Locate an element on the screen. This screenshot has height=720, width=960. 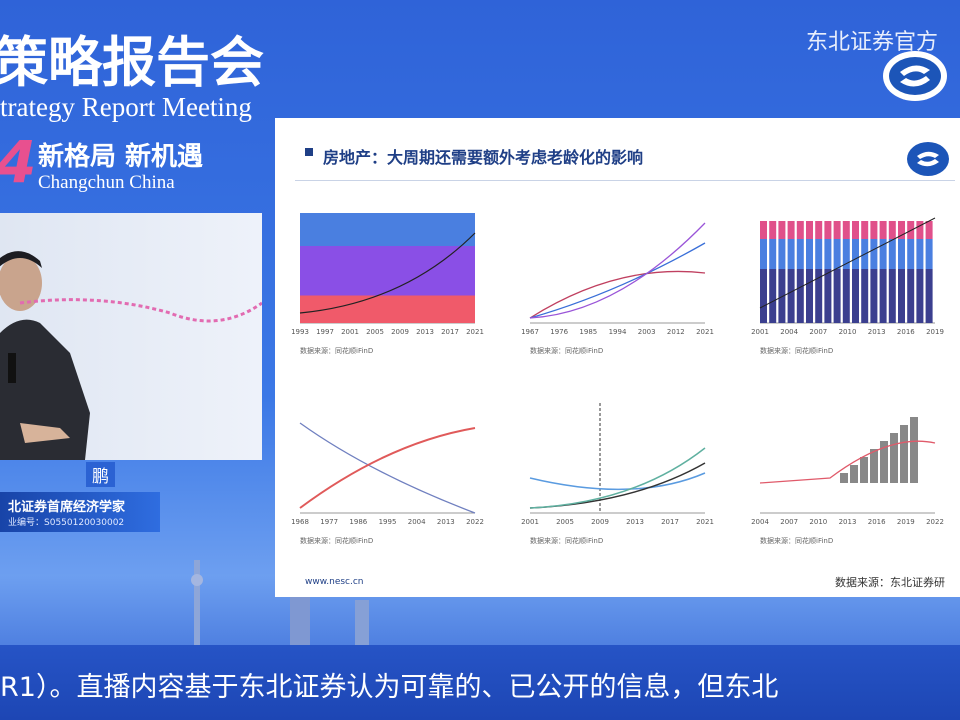
location: Changchun China is located at coordinates (106, 182).